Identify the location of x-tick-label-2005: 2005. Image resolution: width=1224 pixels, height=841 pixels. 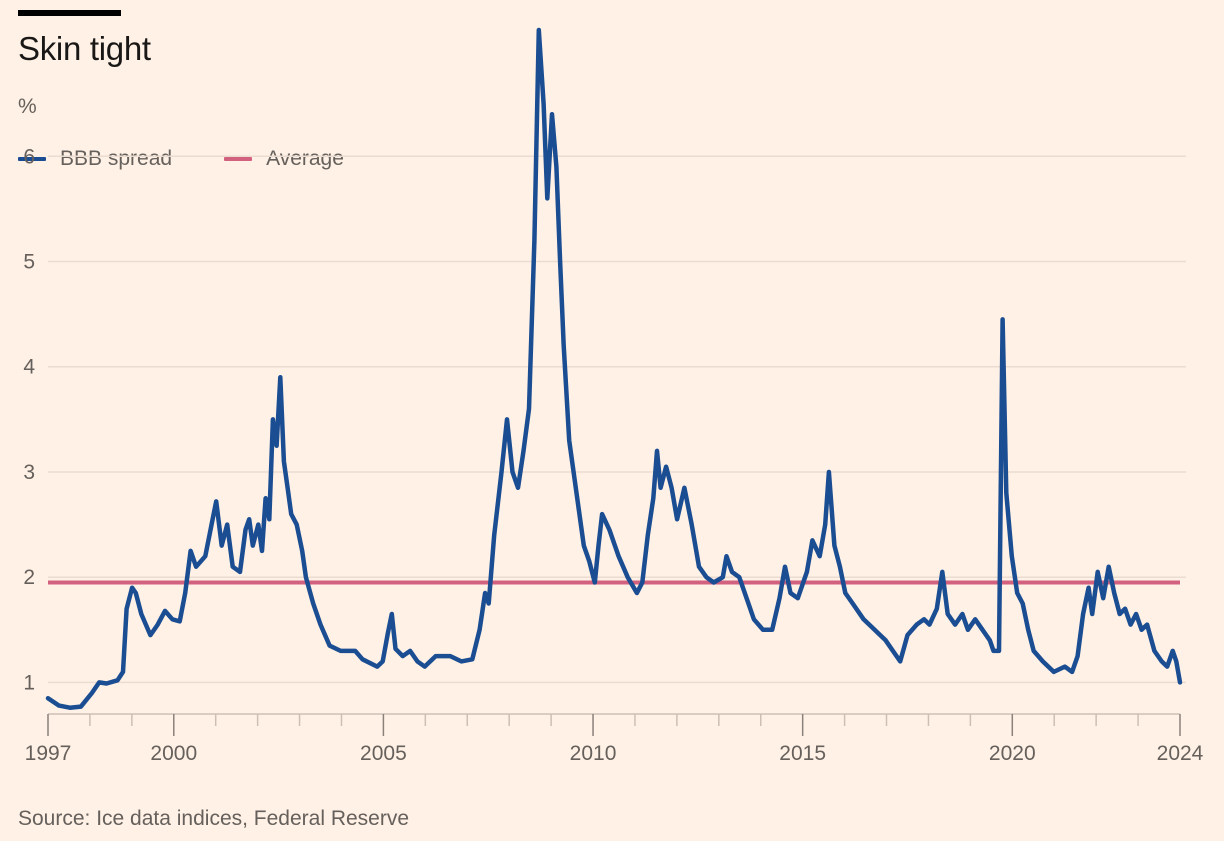
(383, 753).